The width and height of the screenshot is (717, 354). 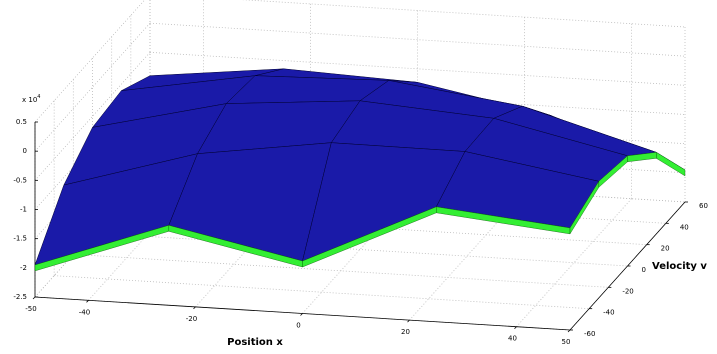 I want to click on z-scale: x 104, so click(x=31, y=99).